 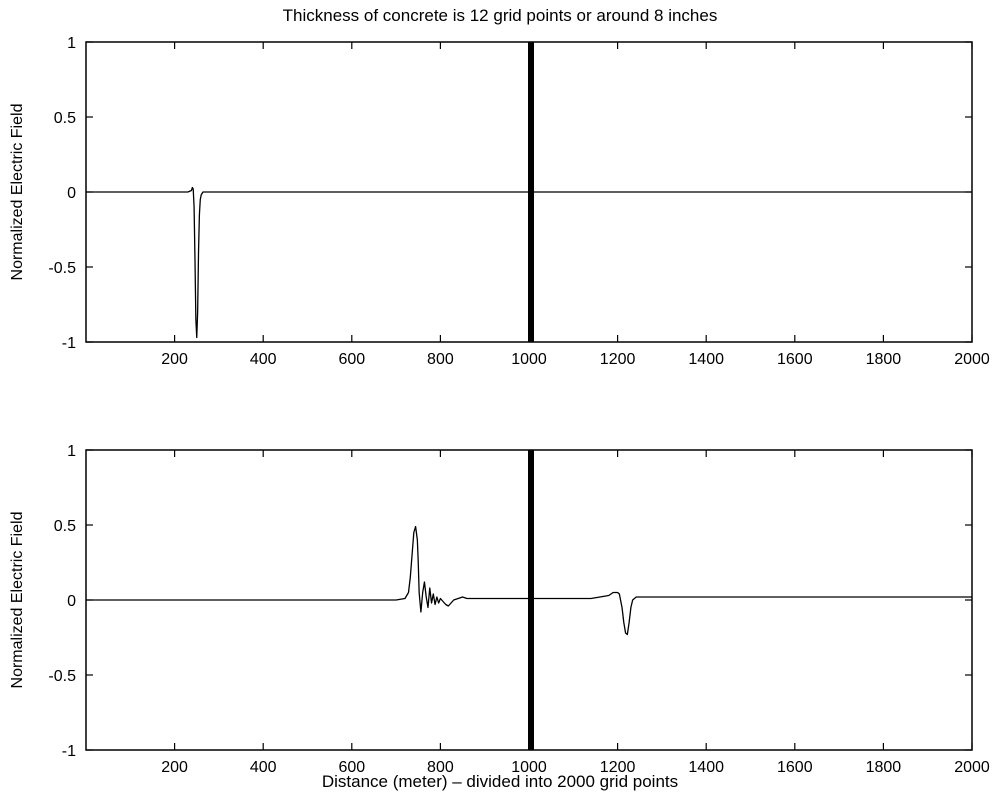 What do you see at coordinates (531, 600) in the screenshot?
I see `concrete-wall-bar` at bounding box center [531, 600].